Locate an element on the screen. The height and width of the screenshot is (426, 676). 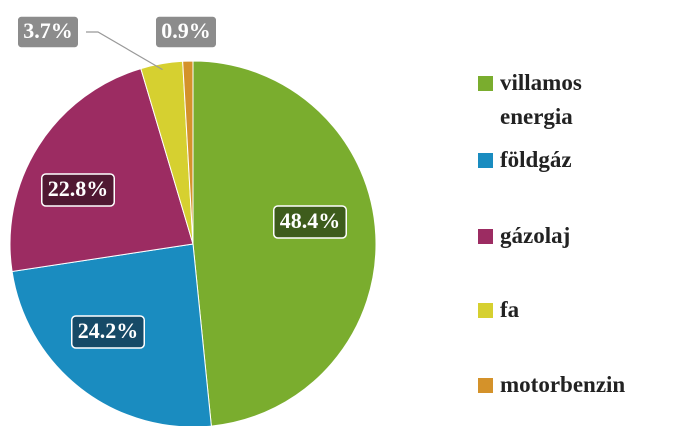
data-label: 22.8% is located at coordinates (78, 190).